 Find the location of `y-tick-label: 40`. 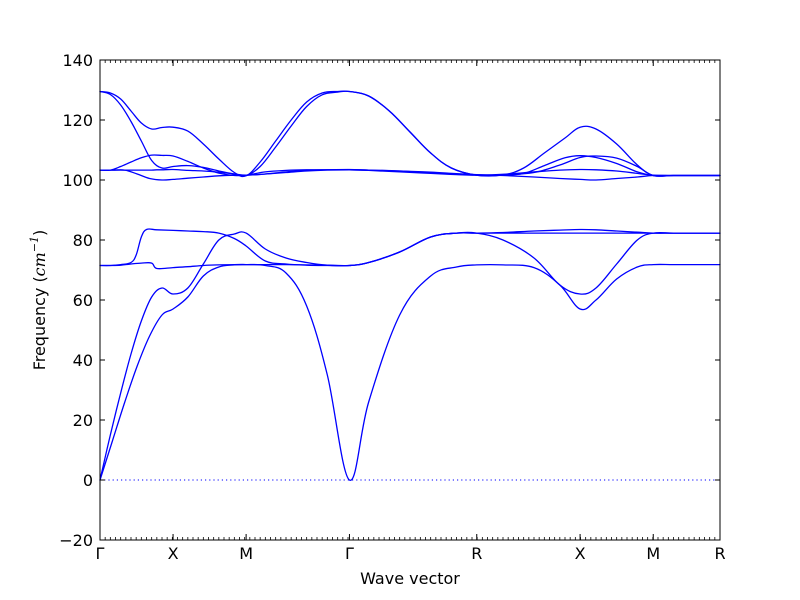

y-tick-label: 40 is located at coordinates (83, 360).